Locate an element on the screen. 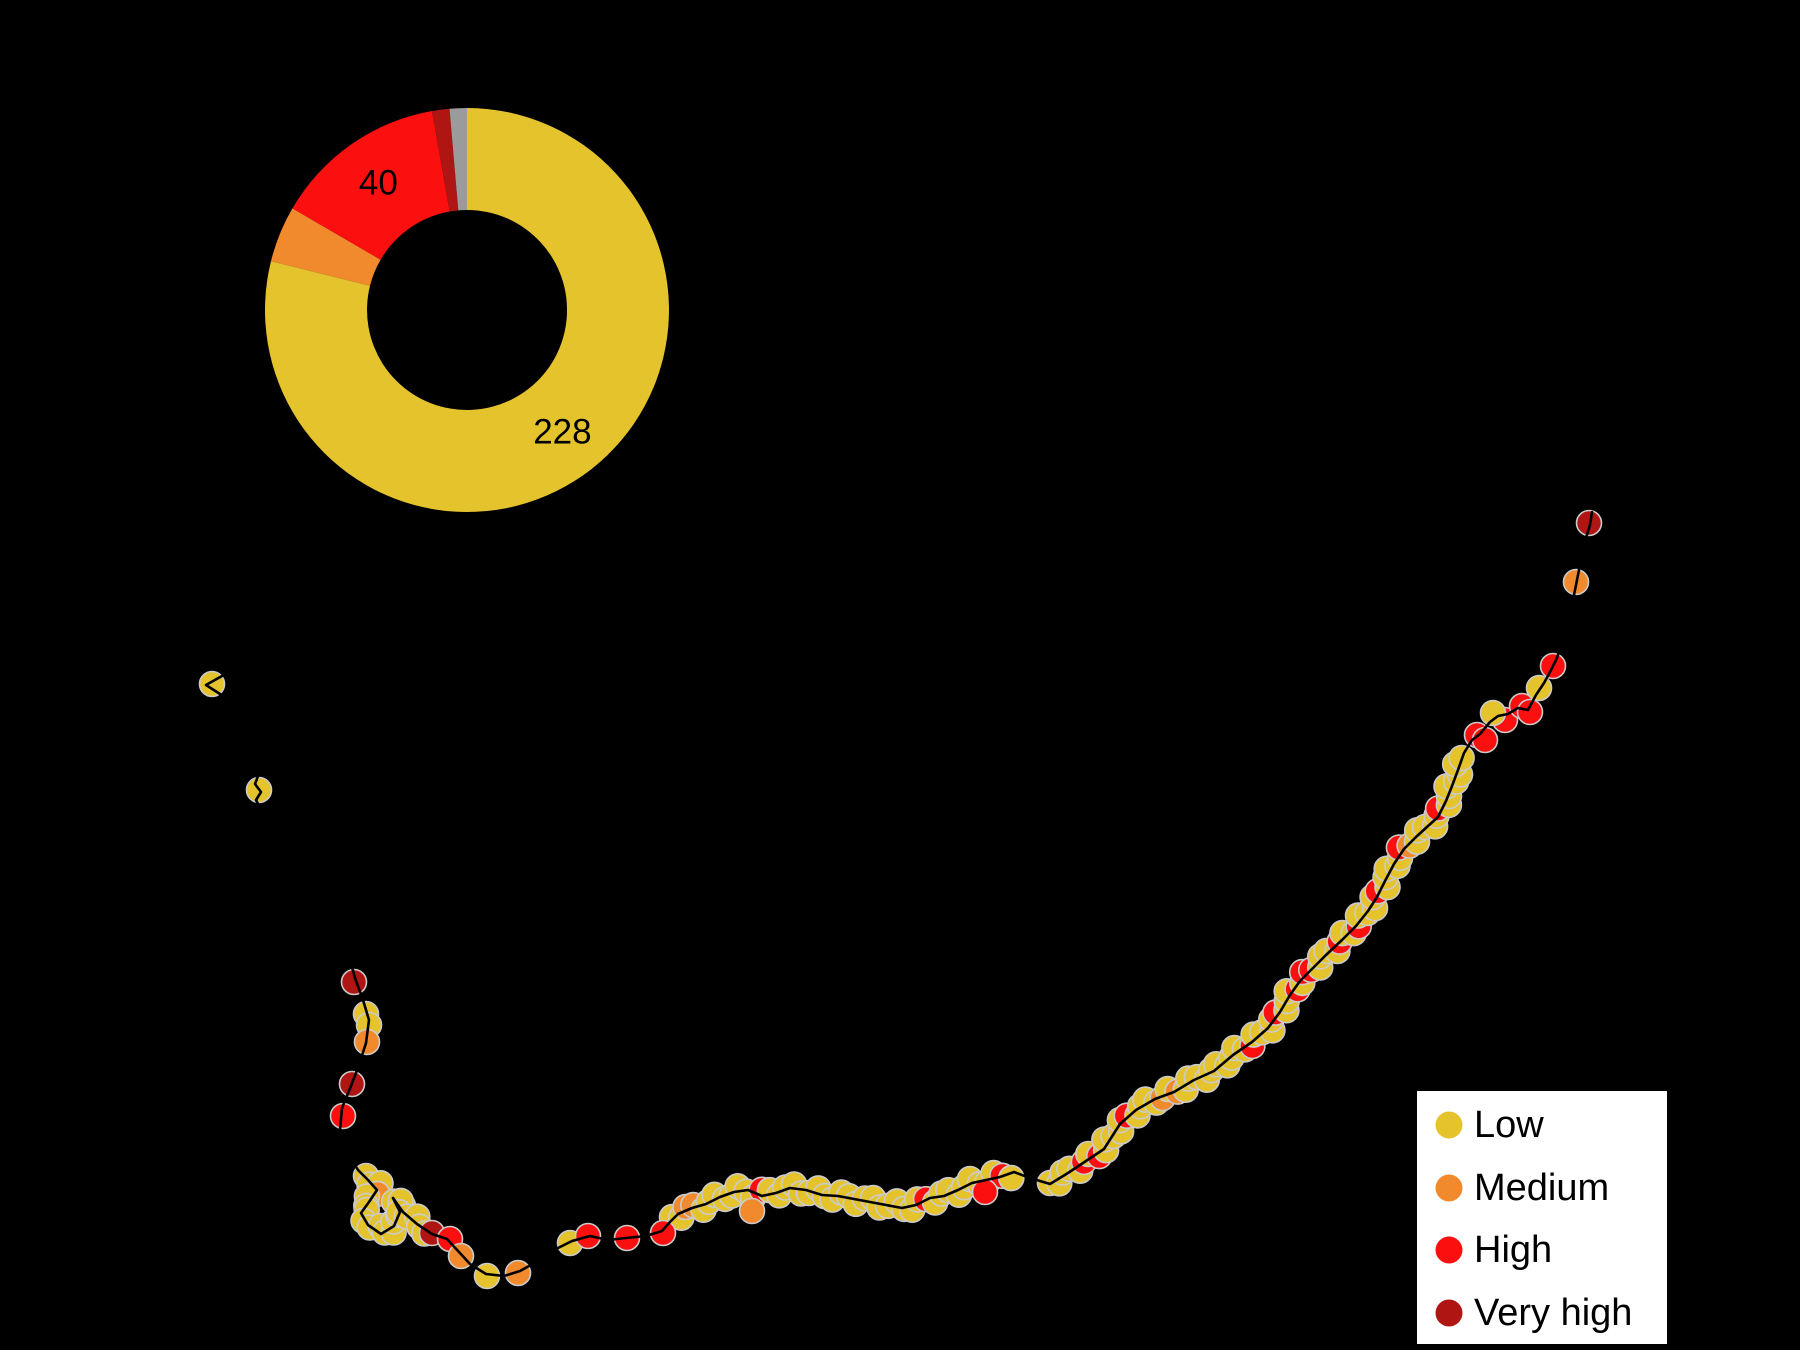  legend-label-very-high: Very high is located at coordinates (1553, 1313).